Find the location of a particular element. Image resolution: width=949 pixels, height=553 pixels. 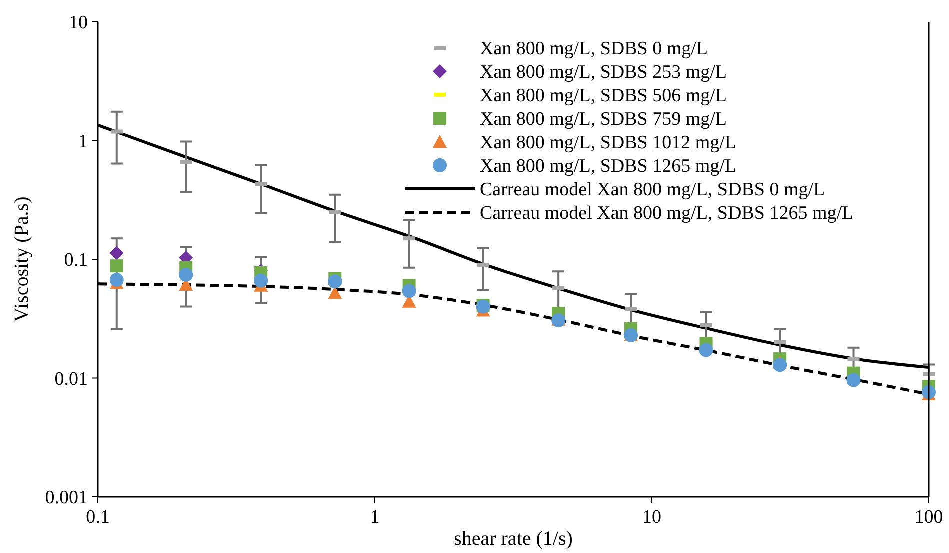

y-tick-label: 1 is located at coordinates (83, 141).